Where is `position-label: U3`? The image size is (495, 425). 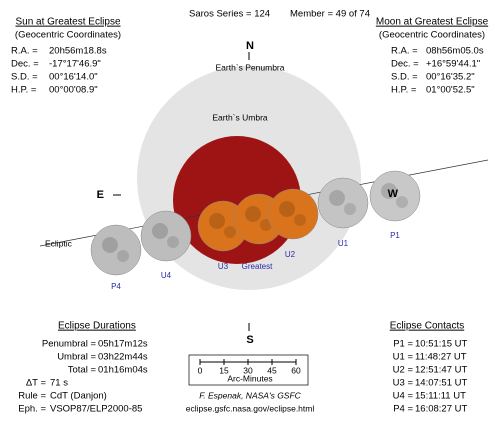
position-label: U3 is located at coordinates (223, 266).